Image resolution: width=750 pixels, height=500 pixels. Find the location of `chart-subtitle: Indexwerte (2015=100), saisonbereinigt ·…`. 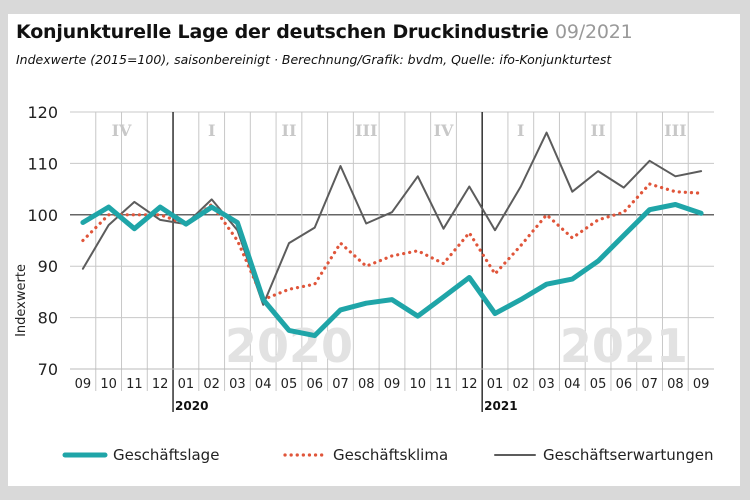

chart-subtitle: Indexwerte (2015=100), saisonbereinigt ·… is located at coordinates (314, 59).